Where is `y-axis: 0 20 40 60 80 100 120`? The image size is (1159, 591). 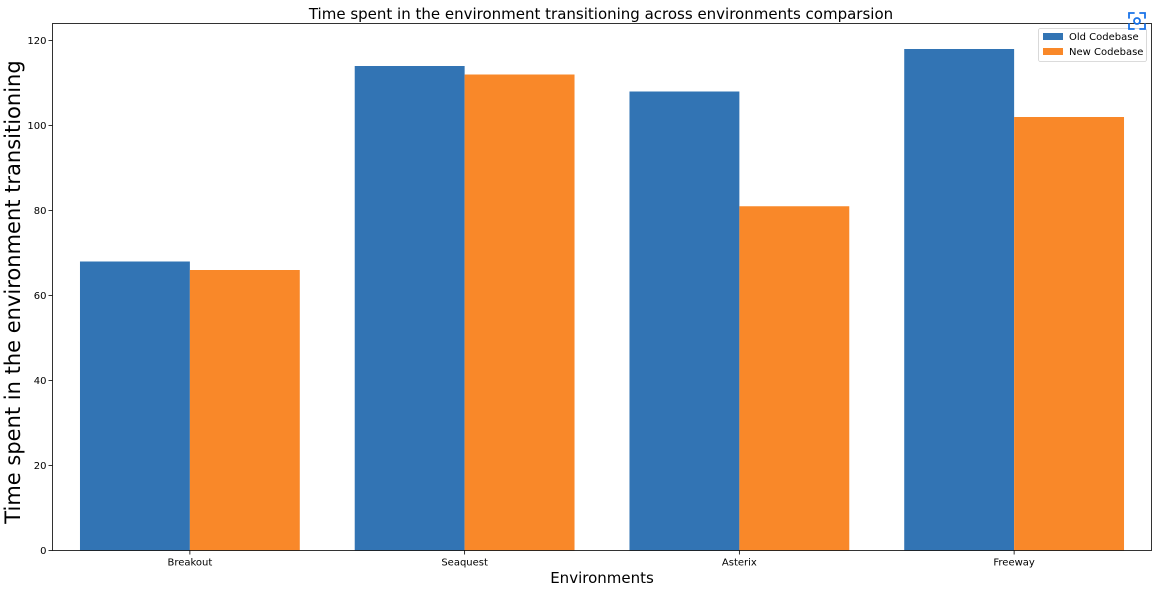
y-axis: 0 20 40 60 80 100 120 is located at coordinates (40, 296).